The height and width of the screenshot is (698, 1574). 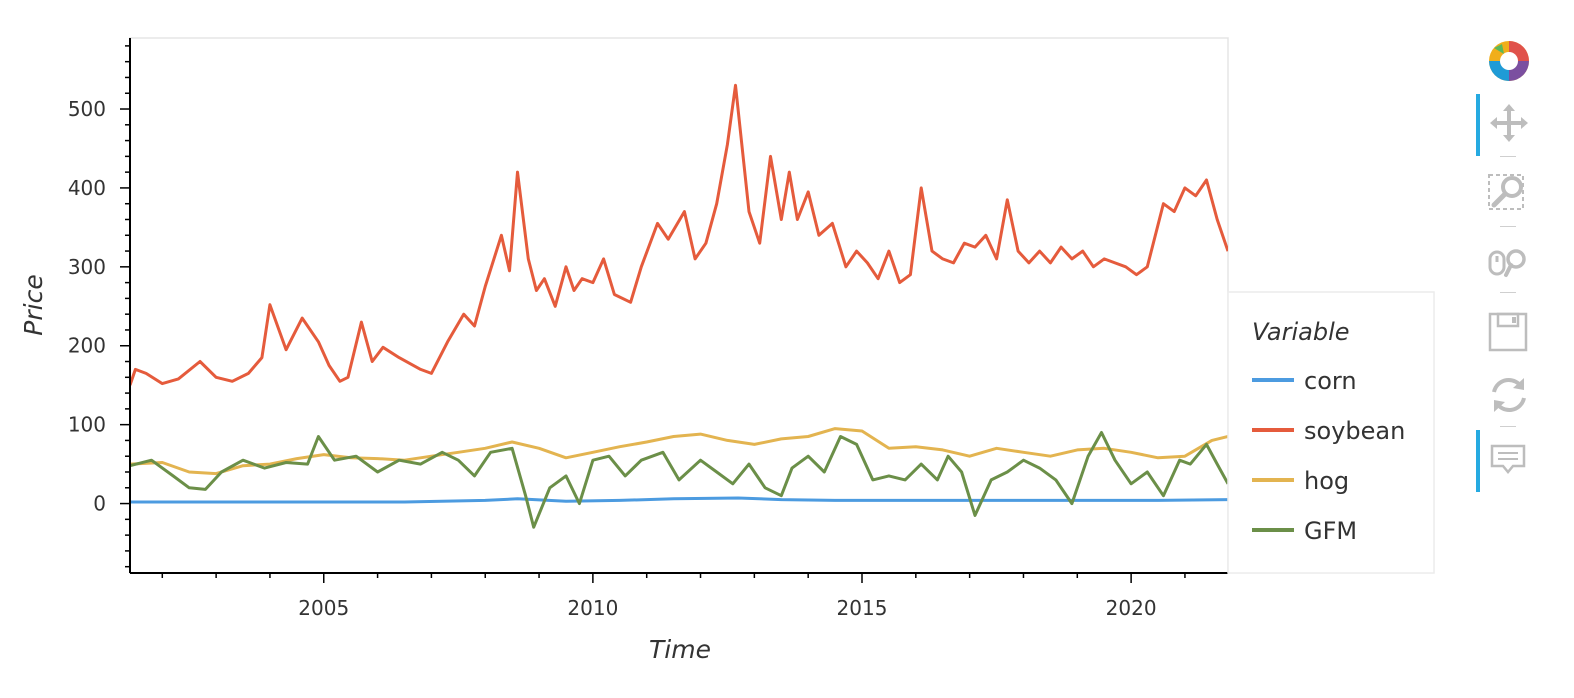 What do you see at coordinates (1330, 531) in the screenshot?
I see `legend-label: GFM` at bounding box center [1330, 531].